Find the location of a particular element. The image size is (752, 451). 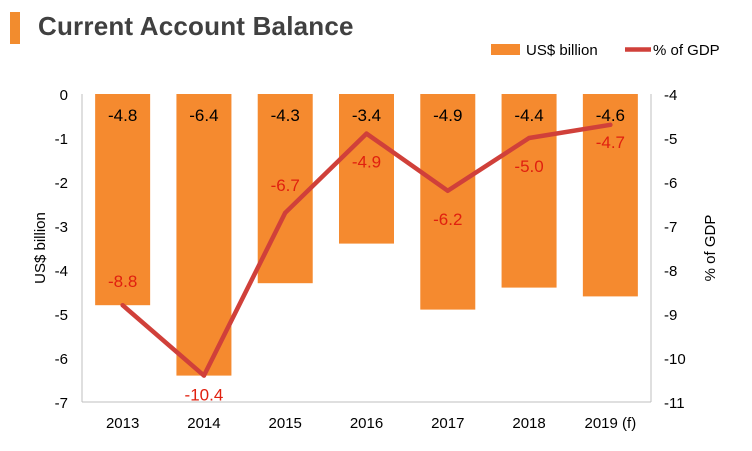

legend-swatch-bar is located at coordinates (505, 49).